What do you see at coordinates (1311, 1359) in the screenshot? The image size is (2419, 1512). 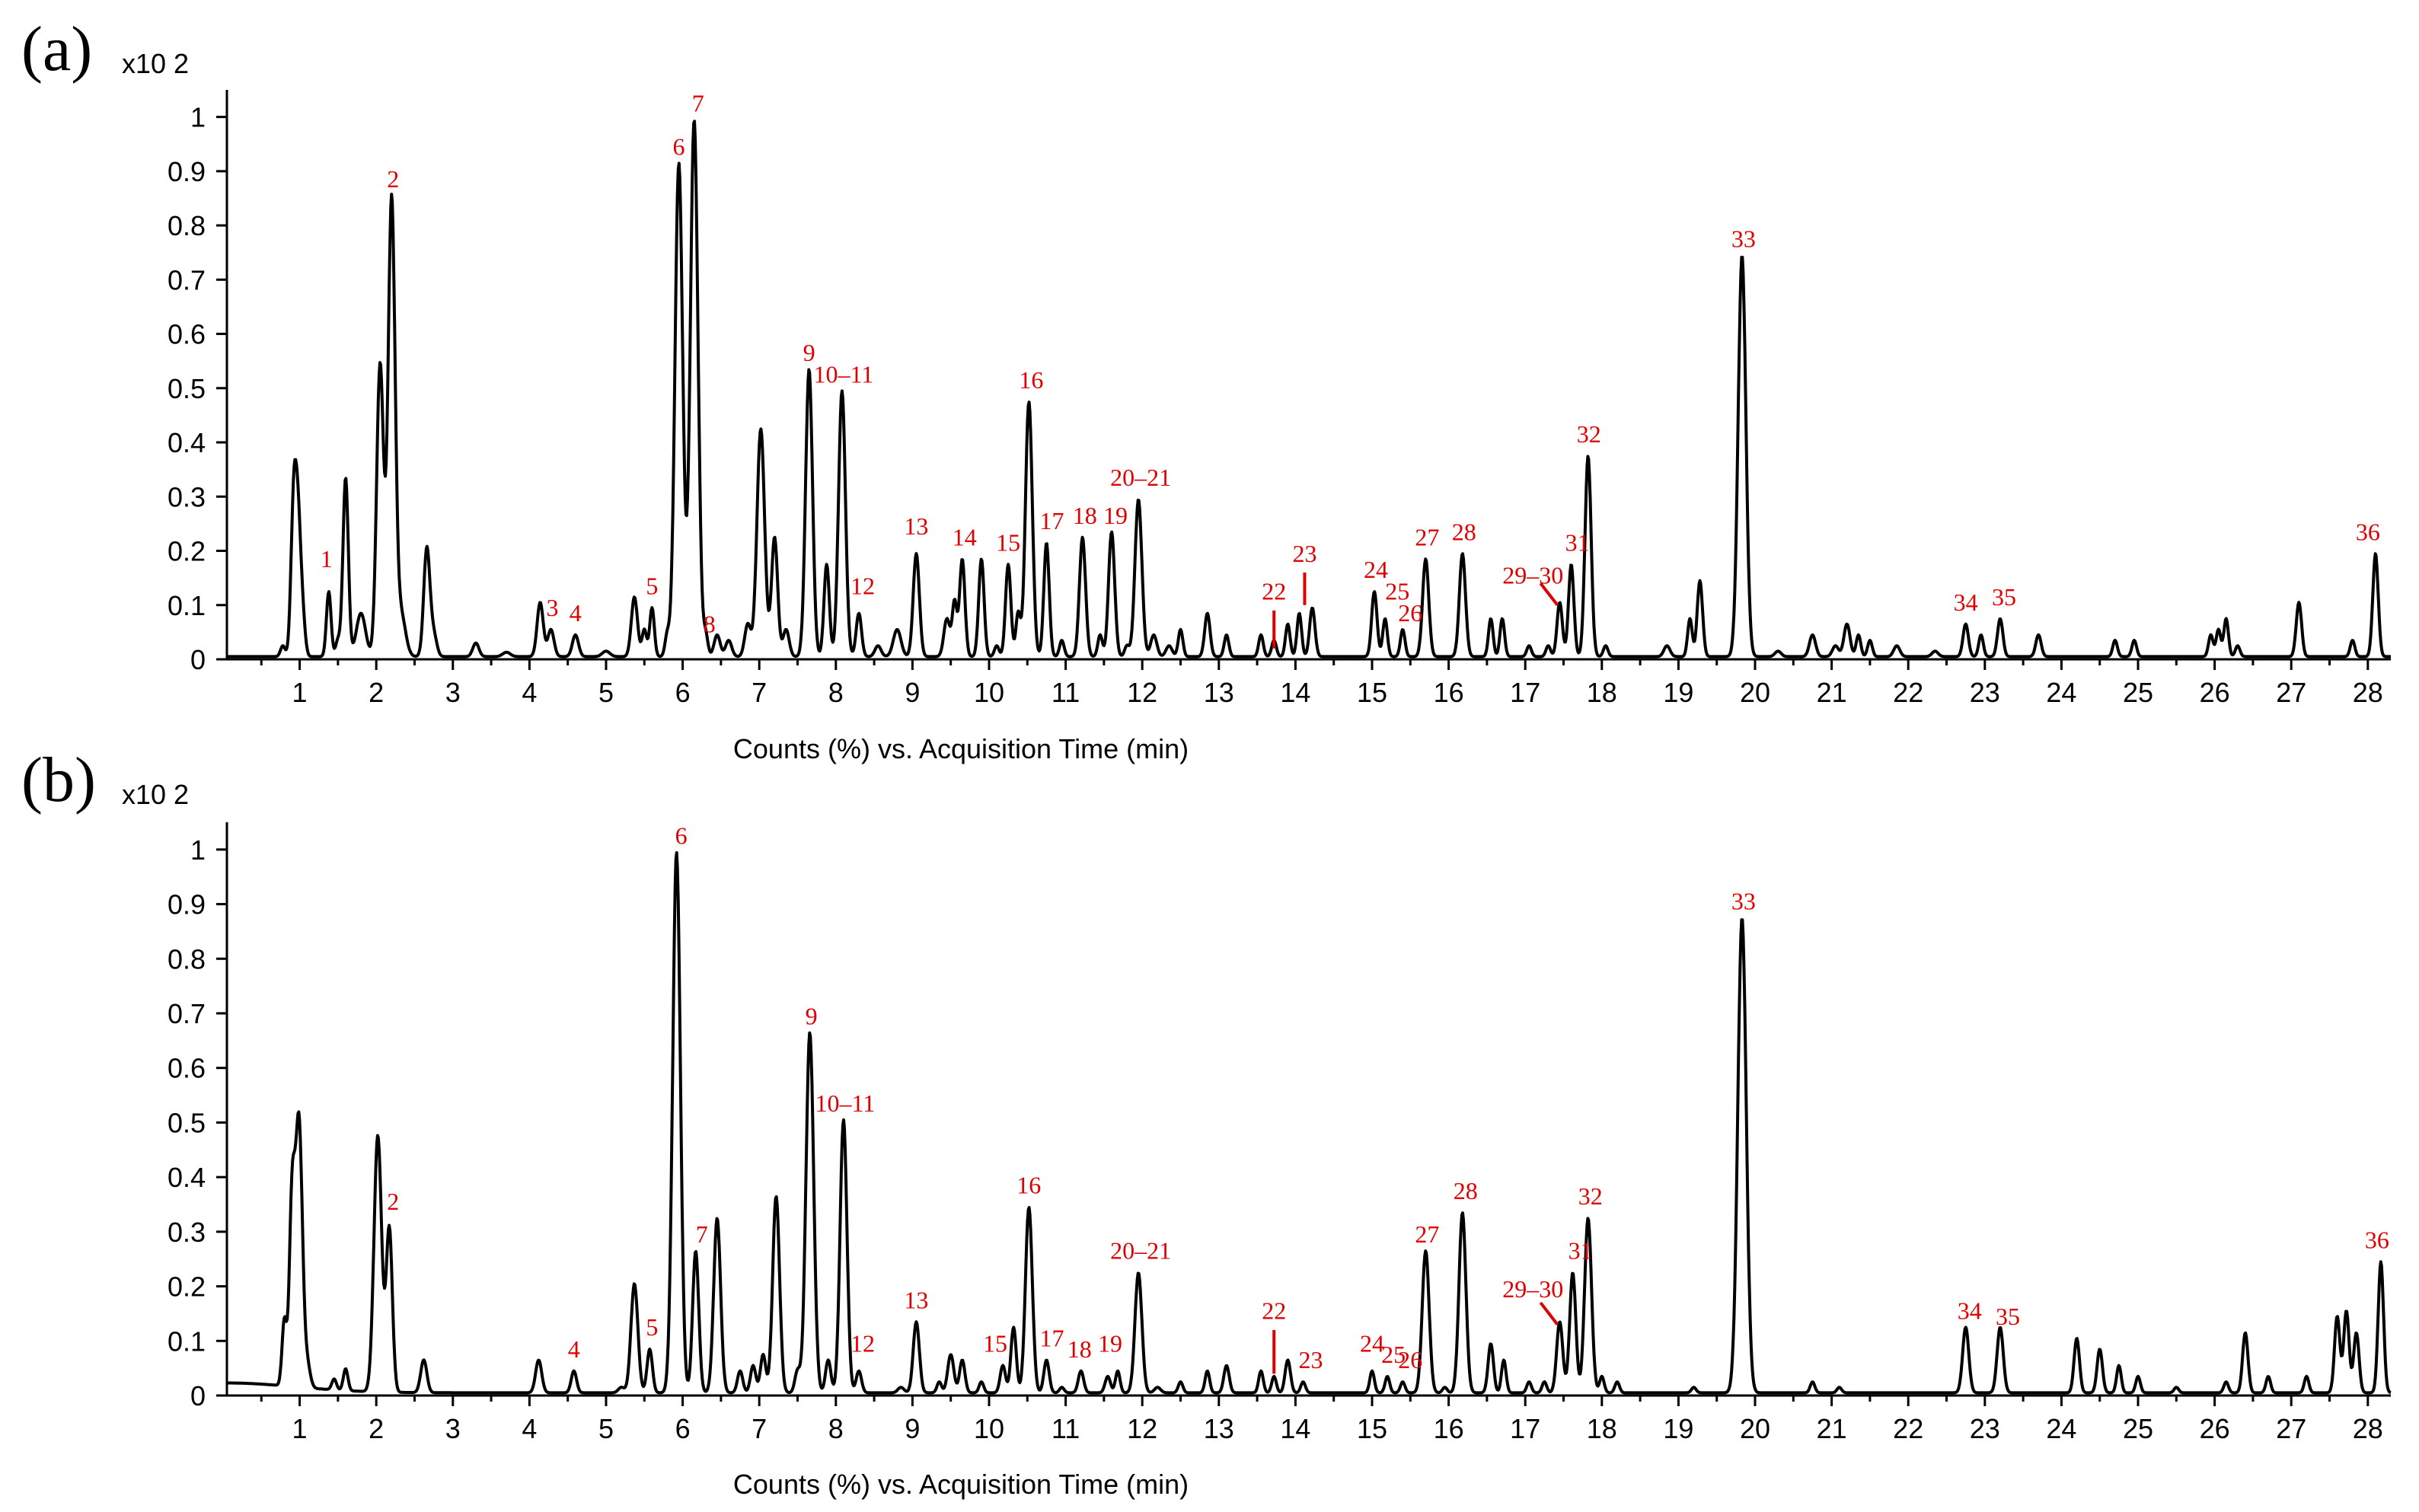 I see `peak-label: 23` at bounding box center [1311, 1359].